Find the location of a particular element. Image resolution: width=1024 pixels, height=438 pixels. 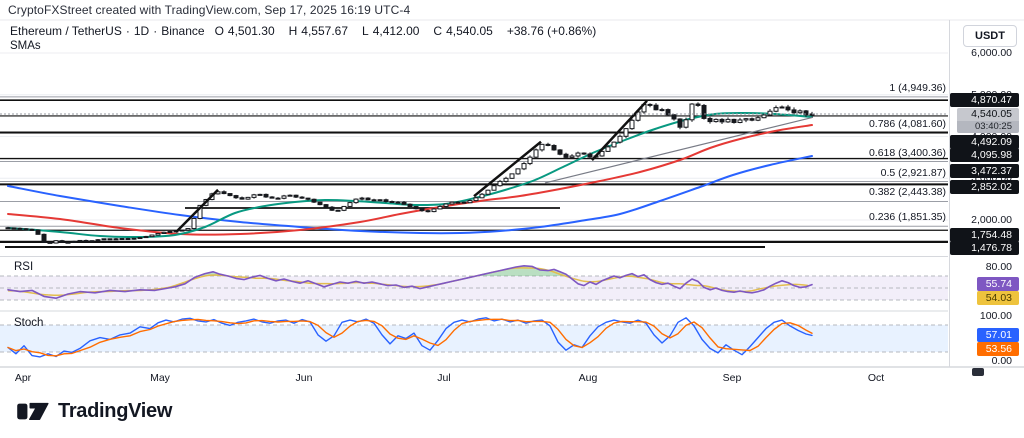

stoch-pane-label: Stoch is located at coordinates (29, 323).